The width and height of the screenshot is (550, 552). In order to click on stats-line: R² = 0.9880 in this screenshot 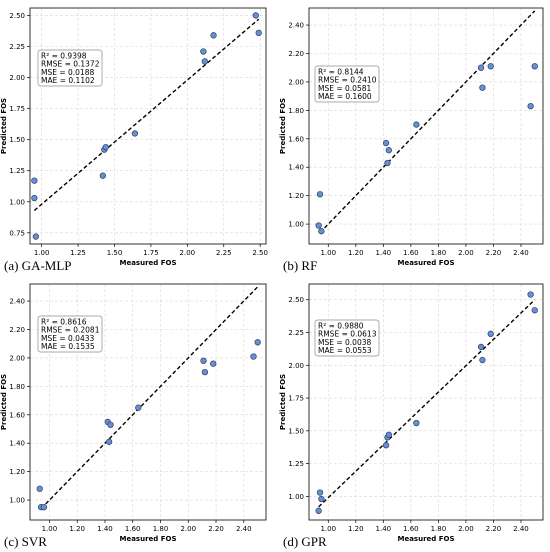, I will do `click(341, 326)`.